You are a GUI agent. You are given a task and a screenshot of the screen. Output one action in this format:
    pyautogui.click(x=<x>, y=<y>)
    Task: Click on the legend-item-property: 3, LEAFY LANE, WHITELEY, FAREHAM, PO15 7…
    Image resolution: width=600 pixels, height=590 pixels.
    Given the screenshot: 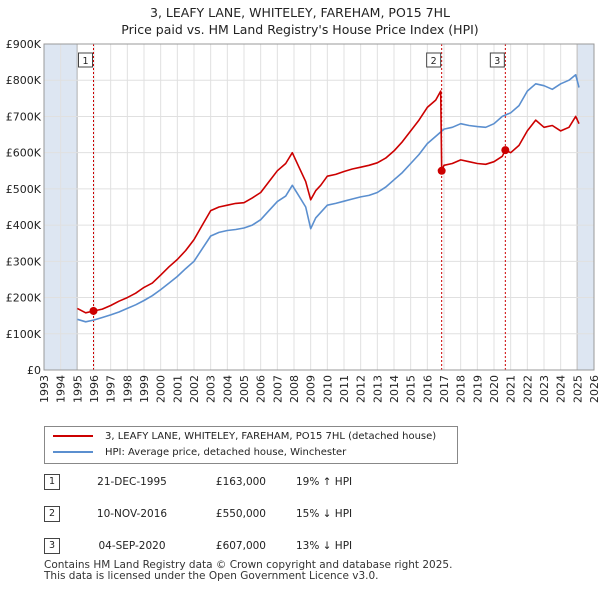 What is the action you would take?
    pyautogui.click(x=244, y=437)
    